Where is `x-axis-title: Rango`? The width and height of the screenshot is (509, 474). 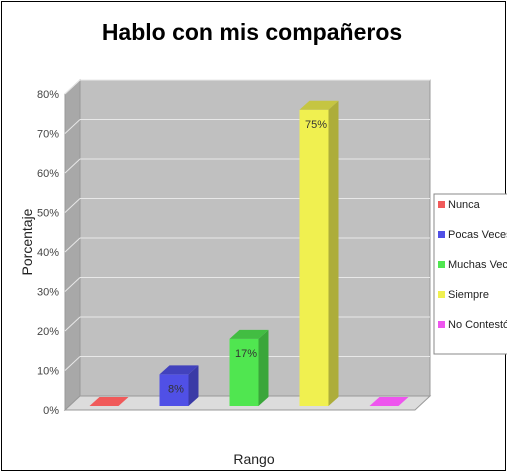 x-axis-title: Rango is located at coordinates (253, 459).